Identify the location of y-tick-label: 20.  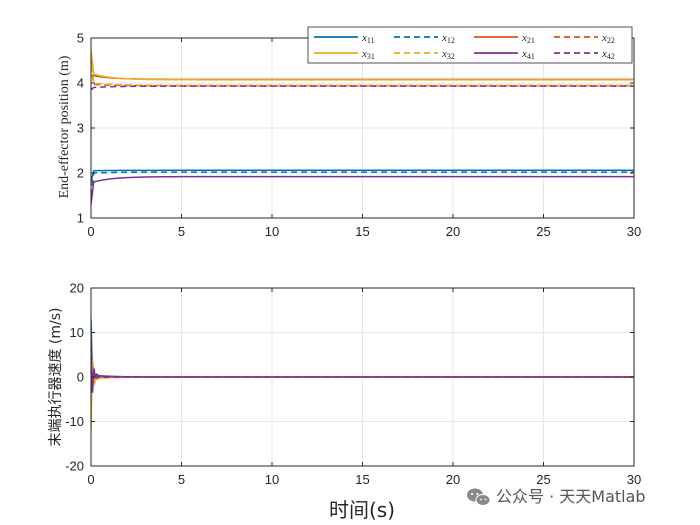
(77, 288).